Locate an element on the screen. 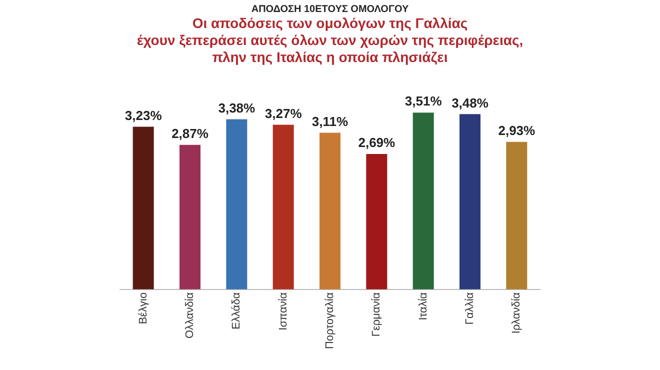 The image size is (660, 370). chart-title: Οι αποδόσεις των ομολόγων της Γαλλίας έχουν ξεπεράσει αυτές όλων των χωρών της περιφέρειας, πλην της Ιταλίας η οποία πλησιάζει is located at coordinates (330, 40).